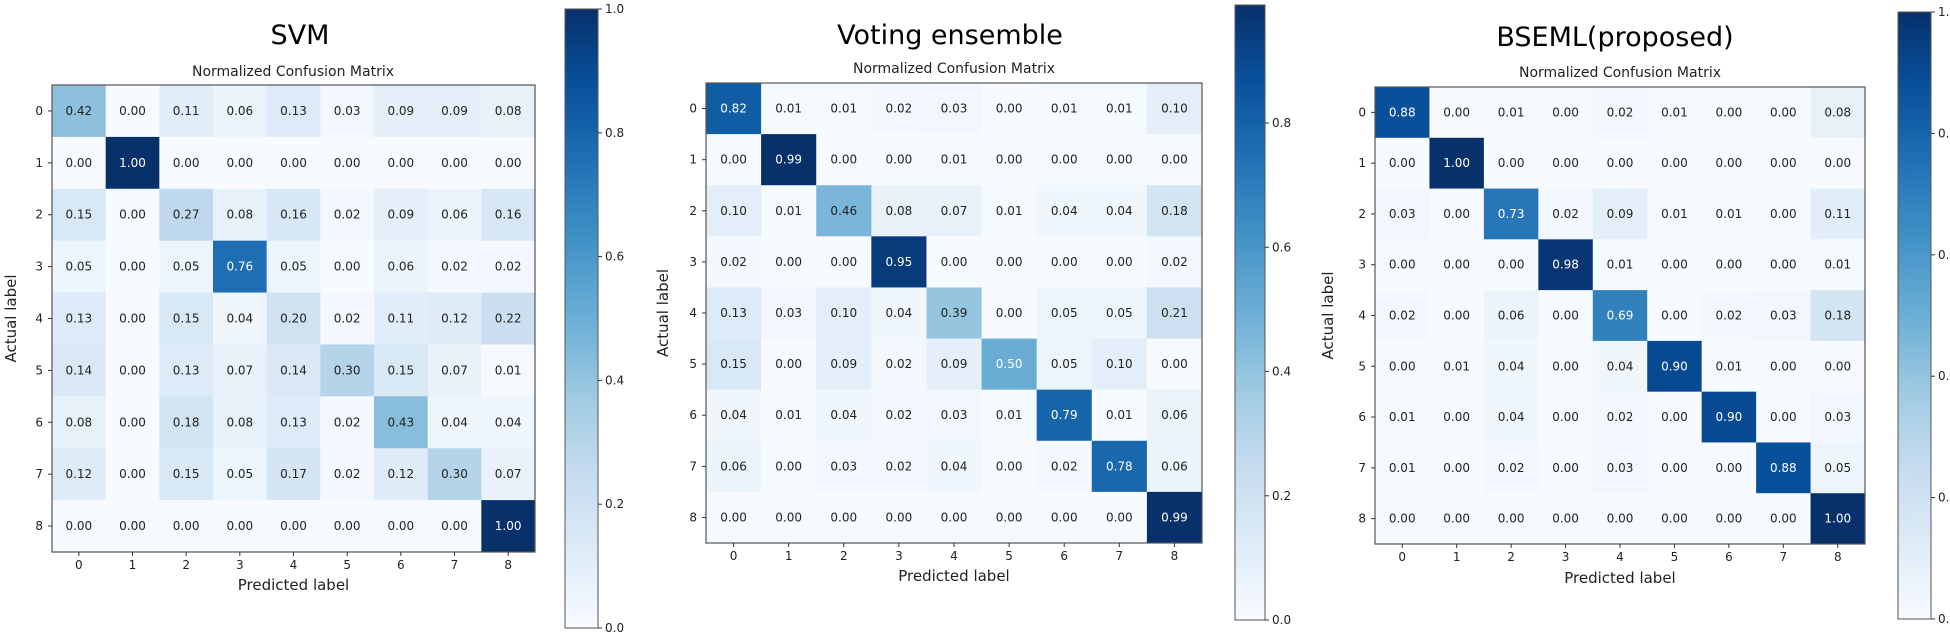 The height and width of the screenshot is (638, 1950). I want to click on cell-value-label: 0.17, so click(293, 474).